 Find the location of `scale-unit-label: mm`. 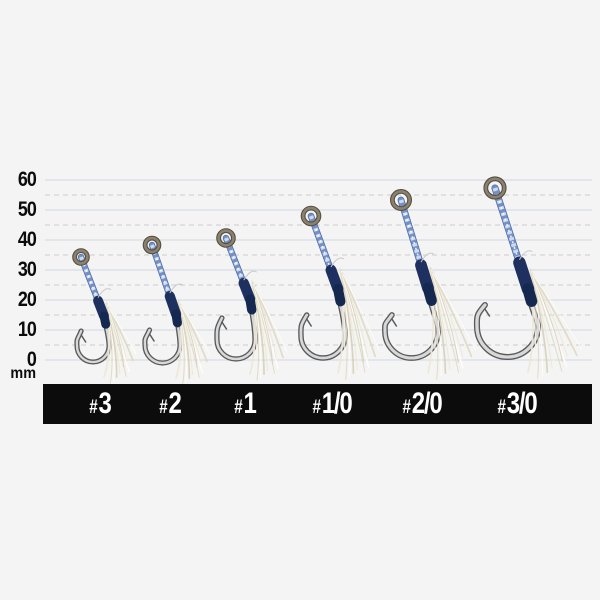

scale-unit-label: mm is located at coordinates (23, 373).